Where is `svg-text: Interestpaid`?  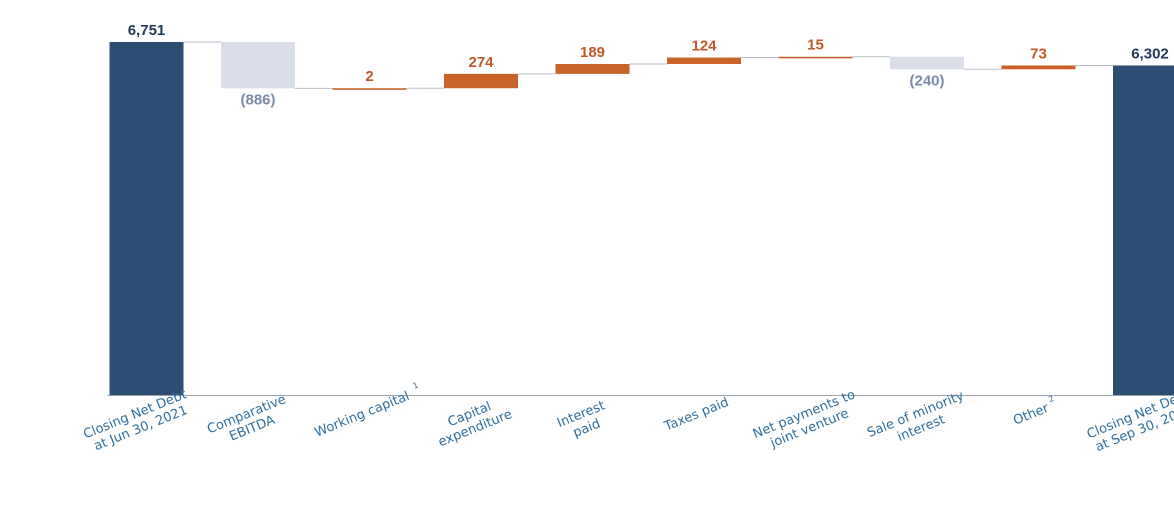
svg-text: Interestpaid is located at coordinates (584, 421).